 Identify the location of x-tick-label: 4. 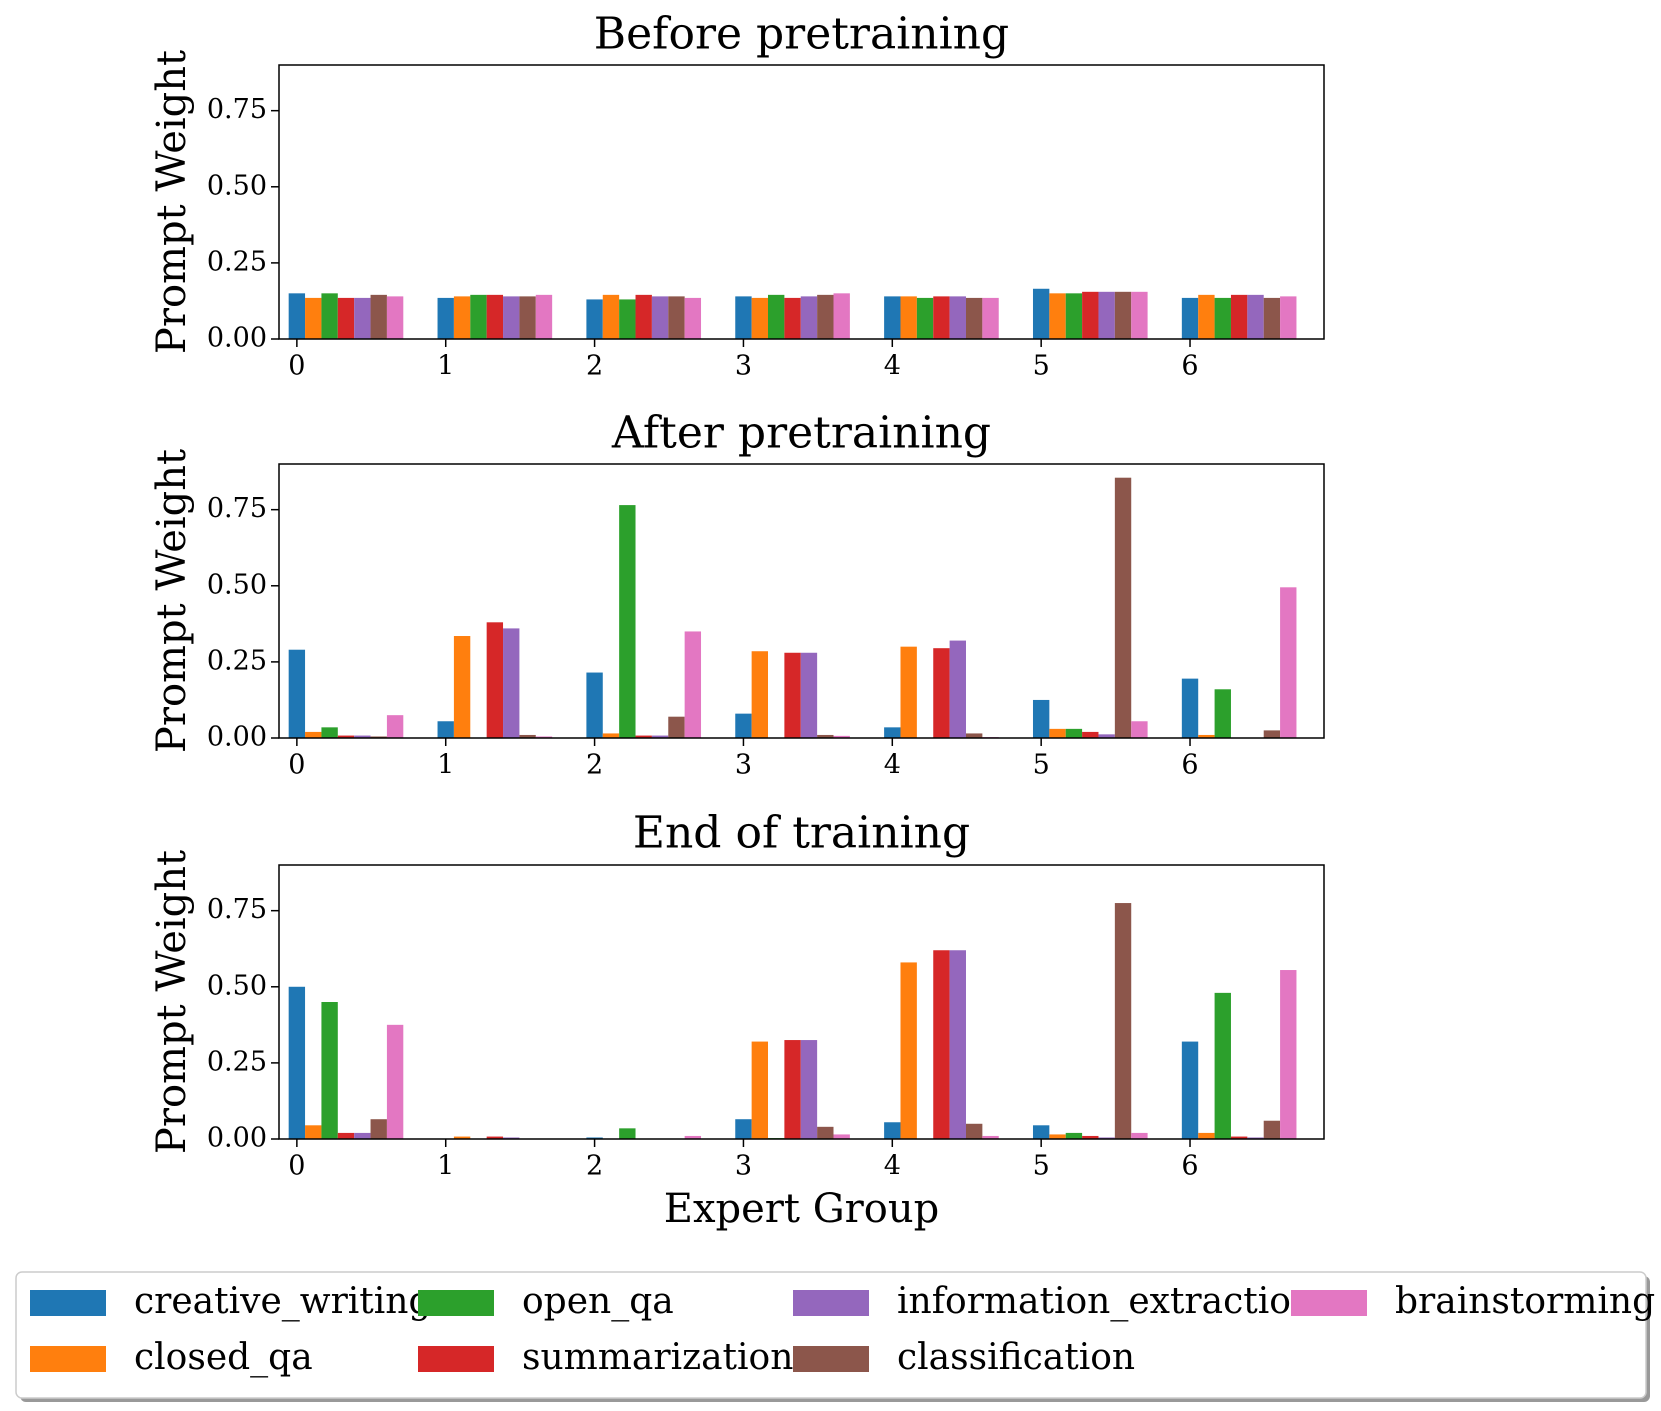
(892, 765).